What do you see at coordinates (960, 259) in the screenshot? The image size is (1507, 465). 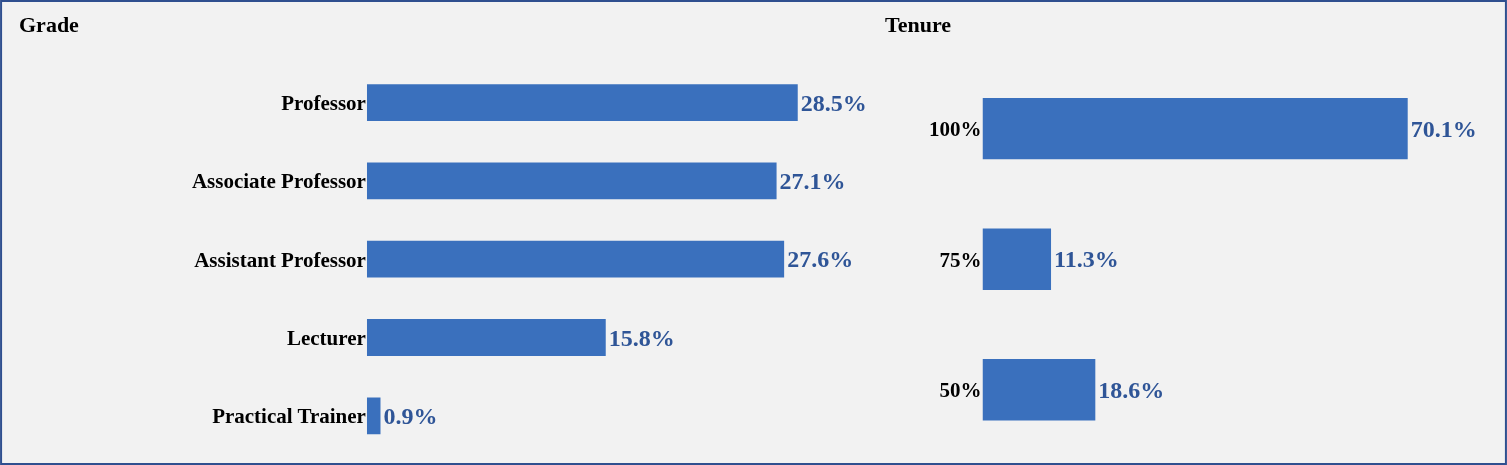 I see `y-tick-label: 75%` at bounding box center [960, 259].